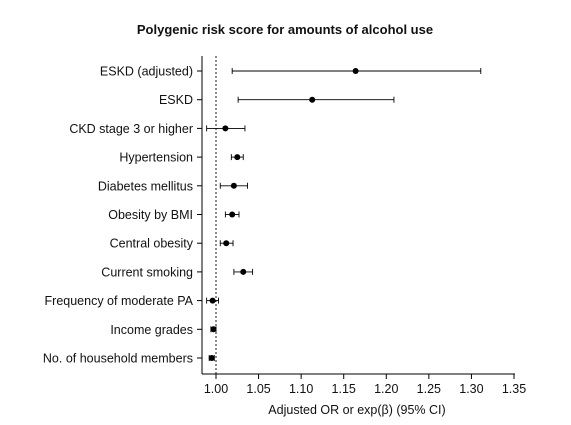 The width and height of the screenshot is (571, 425). I want to click on forest-row: No. of household members, so click(129, 359).